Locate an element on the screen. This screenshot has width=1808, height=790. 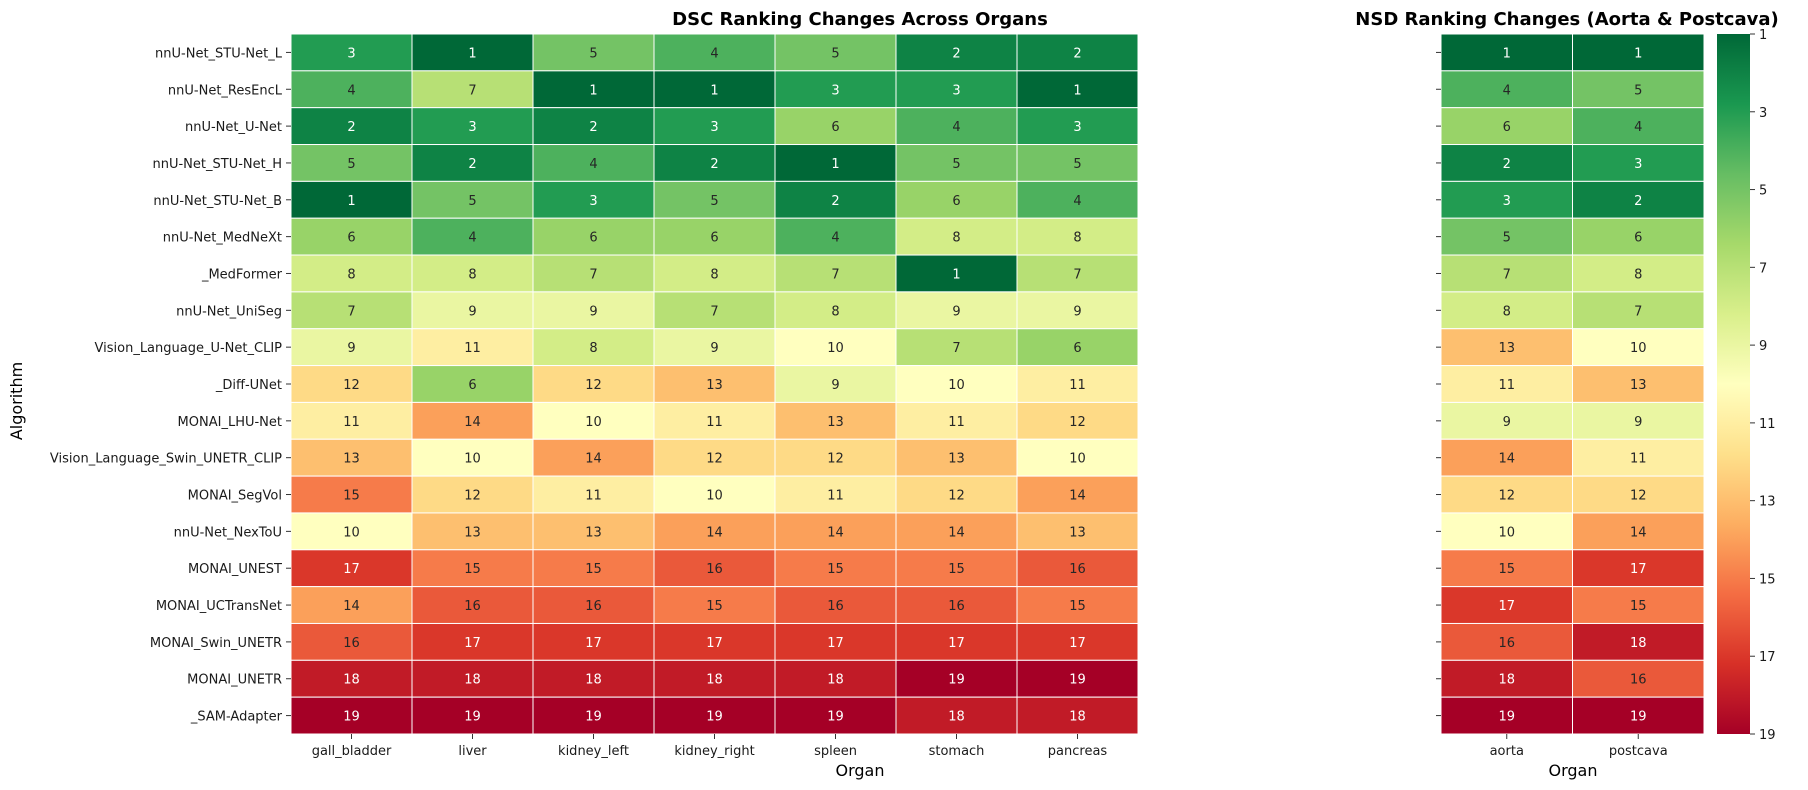
colorbar-tick-label: 9 is located at coordinates (1763, 346).